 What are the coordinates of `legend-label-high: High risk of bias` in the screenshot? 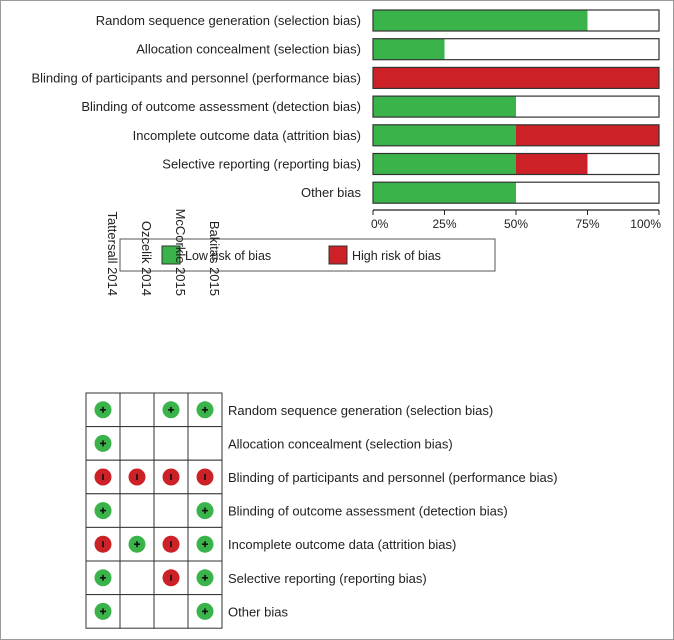 It's located at (396, 256).